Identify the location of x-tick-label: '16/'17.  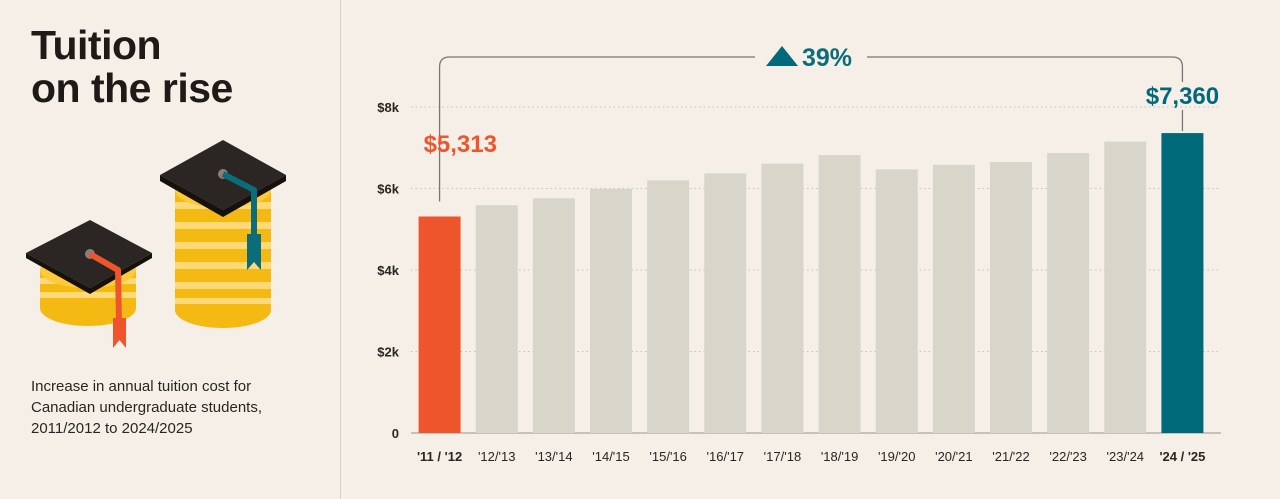
(726, 456).